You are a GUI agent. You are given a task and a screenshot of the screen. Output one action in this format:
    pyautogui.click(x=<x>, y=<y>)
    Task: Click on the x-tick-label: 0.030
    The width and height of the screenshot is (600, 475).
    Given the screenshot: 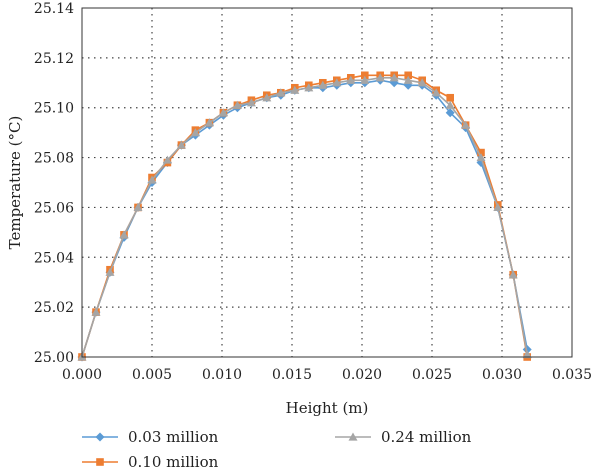 What is the action you would take?
    pyautogui.click(x=502, y=375)
    